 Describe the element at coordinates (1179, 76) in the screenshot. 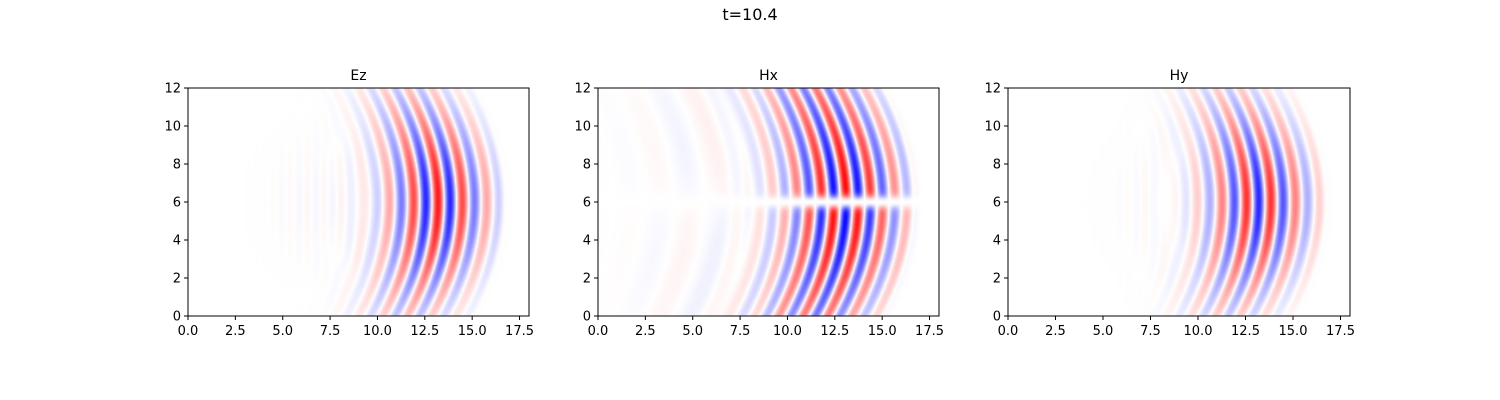

I see `panel-title-hy: Hy` at that location.